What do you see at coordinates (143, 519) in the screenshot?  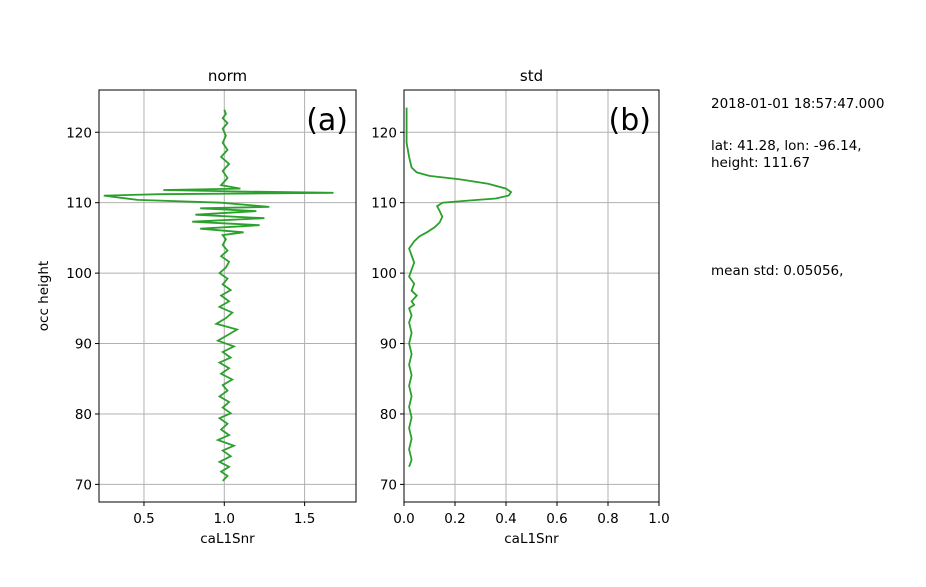 I see `x-tick-label: 0.5` at bounding box center [143, 519].